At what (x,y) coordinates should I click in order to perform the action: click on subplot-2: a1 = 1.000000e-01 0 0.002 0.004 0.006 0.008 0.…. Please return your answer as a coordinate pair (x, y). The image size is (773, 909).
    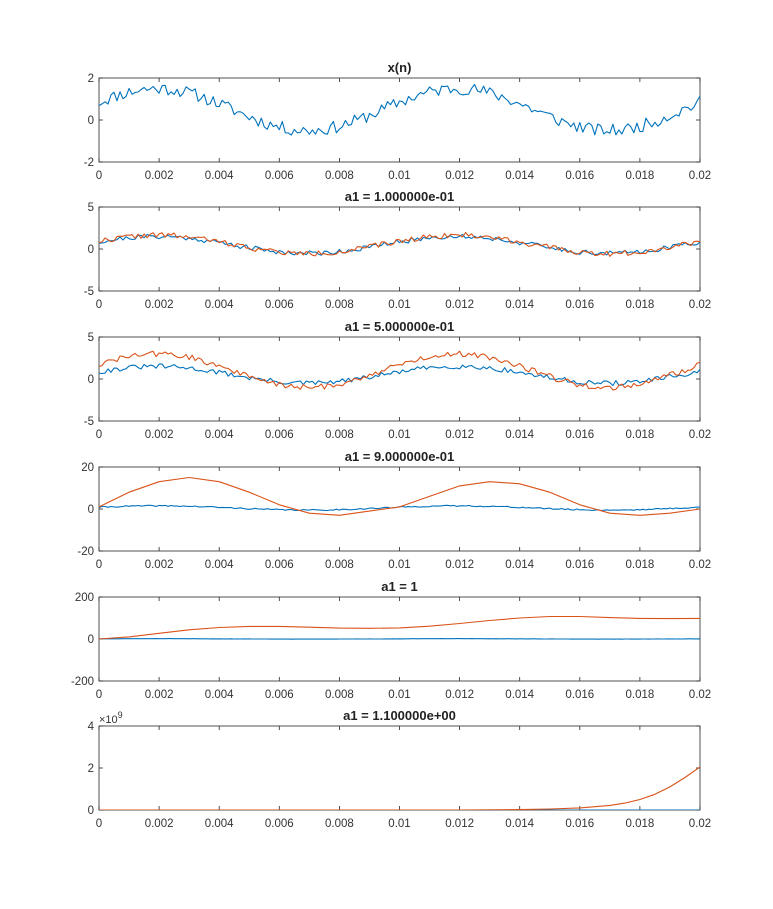
    Looking at the image, I should click on (397, 250).